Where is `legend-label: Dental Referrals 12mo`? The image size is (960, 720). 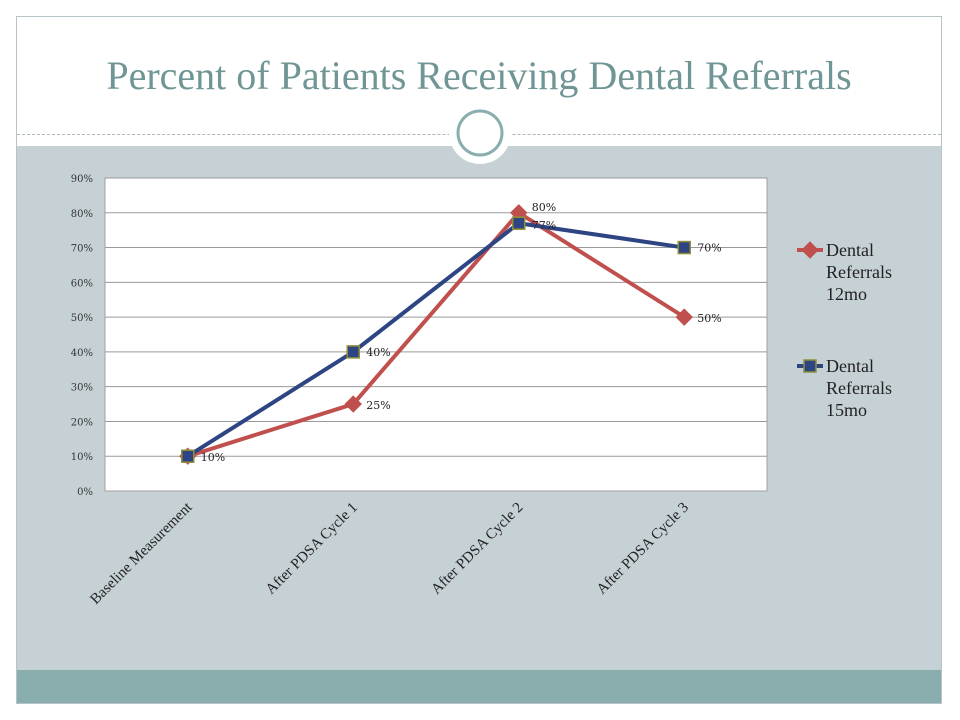
legend-label: Dental Referrals 12mo is located at coordinates (859, 272).